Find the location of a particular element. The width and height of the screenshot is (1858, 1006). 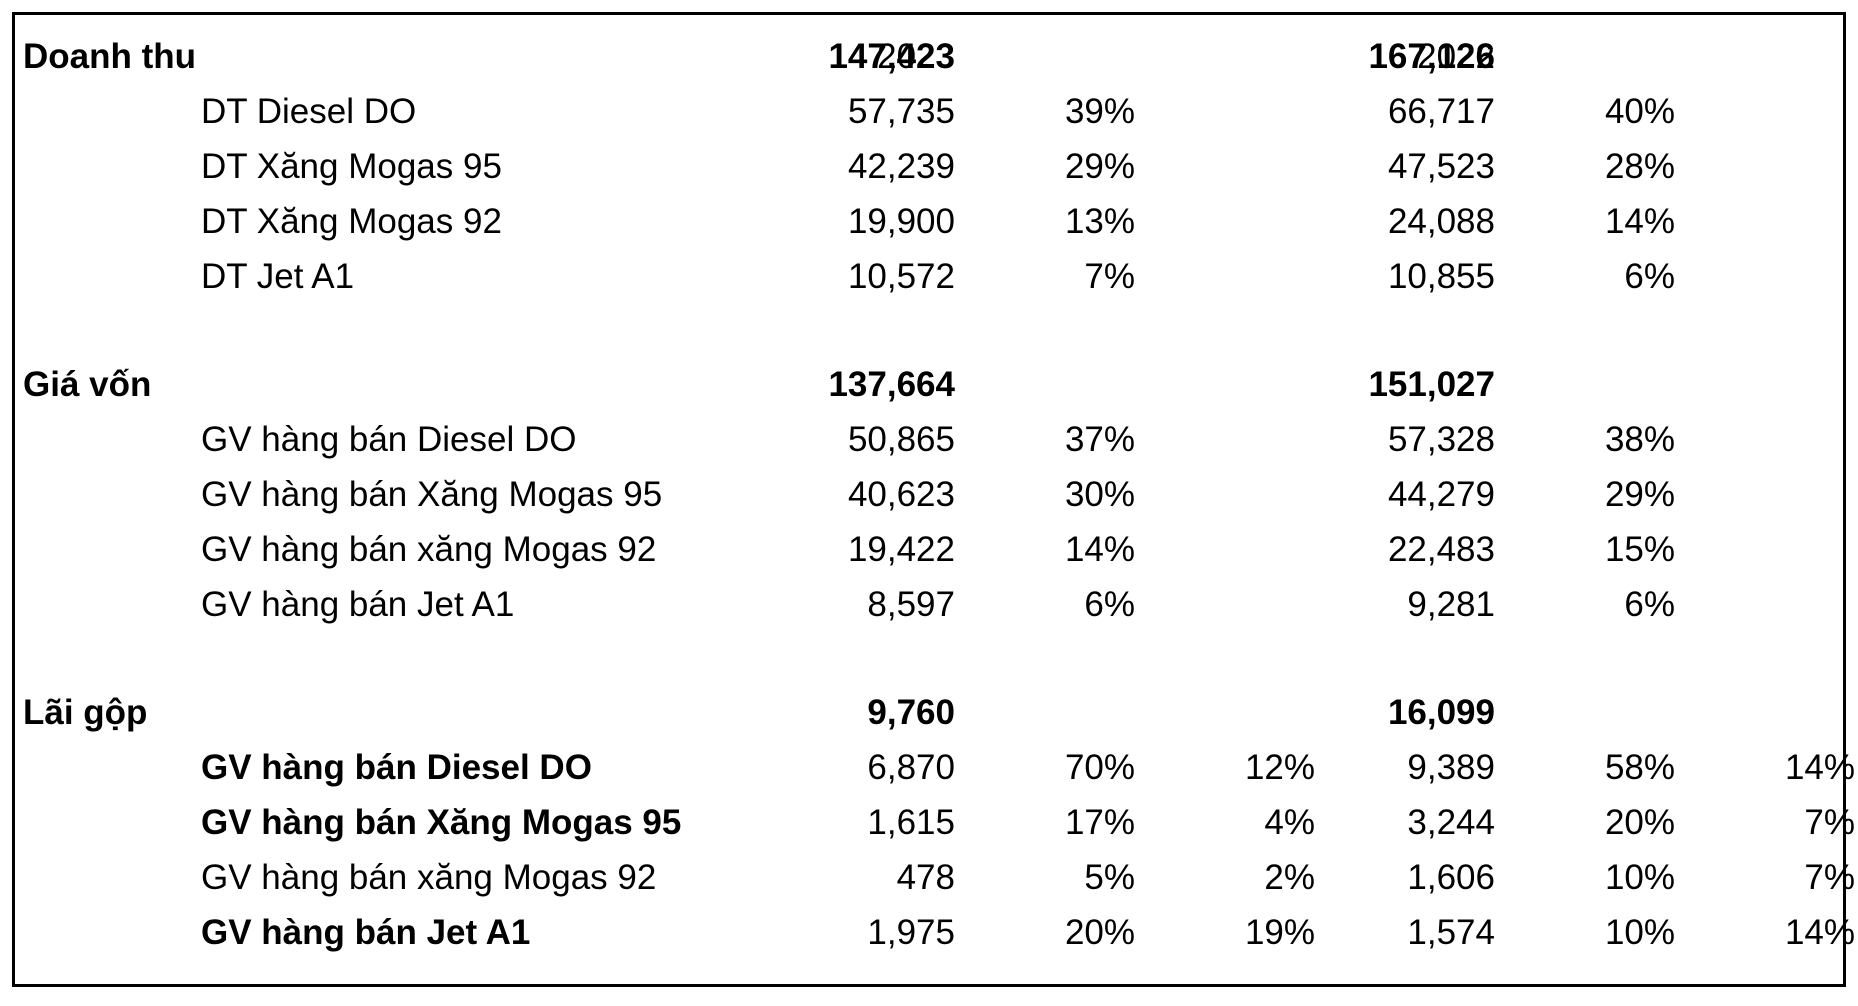

table-row: DT Xăng Mogas 92 19,900 13% 24,088 14% is located at coordinates (929, 222).